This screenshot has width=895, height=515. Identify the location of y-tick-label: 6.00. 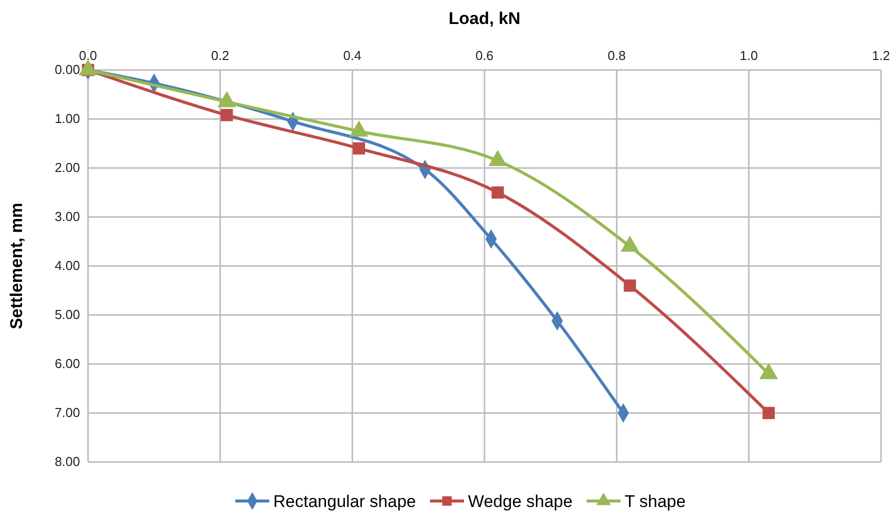
(67, 364).